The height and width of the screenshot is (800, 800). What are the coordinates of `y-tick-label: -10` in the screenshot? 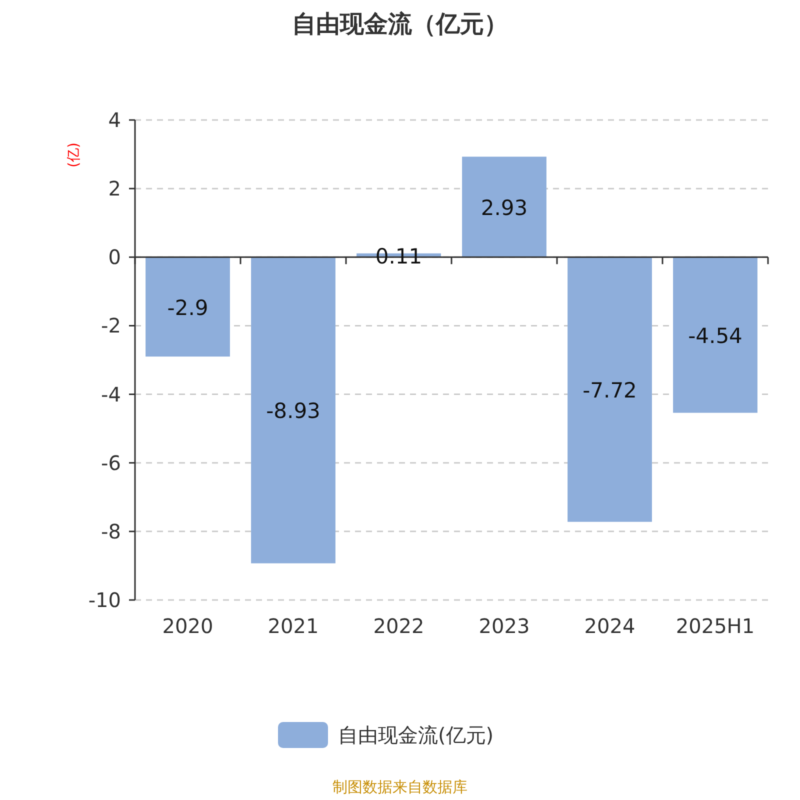 It's located at (104, 600).